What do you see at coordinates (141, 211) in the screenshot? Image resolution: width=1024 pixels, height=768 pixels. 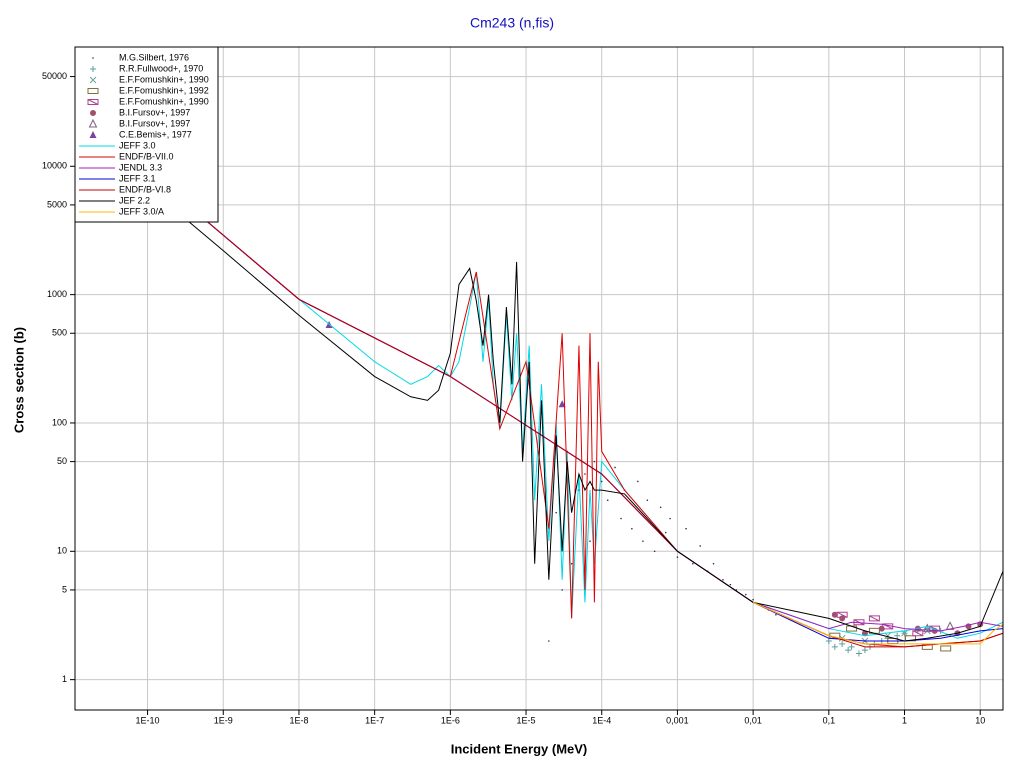 I see `legend-label: JEFF 3.0/A` at bounding box center [141, 211].